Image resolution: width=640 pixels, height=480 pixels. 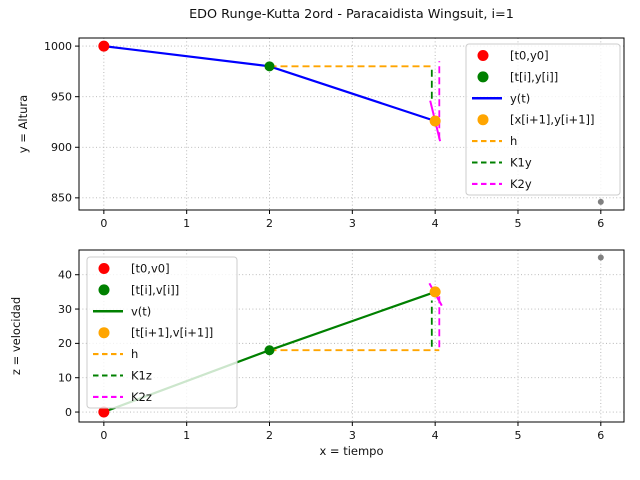 What do you see at coordinates (351, 451) in the screenshot?
I see `x-axis-label: x = tiempo` at bounding box center [351, 451].